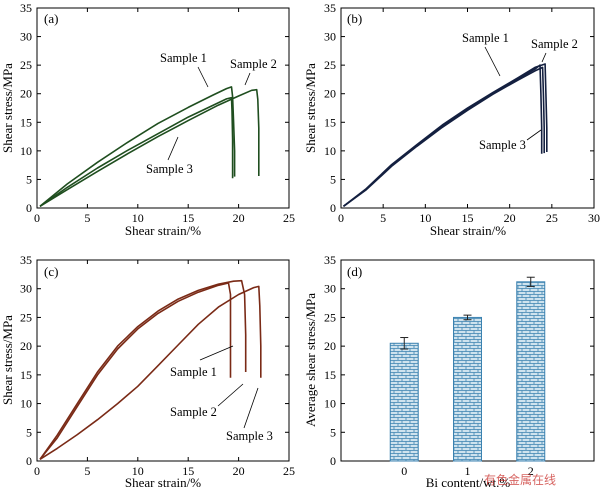 The width and height of the screenshot is (600, 489). I want to click on annotation-b-sample-2: Sample 2, so click(554, 44).